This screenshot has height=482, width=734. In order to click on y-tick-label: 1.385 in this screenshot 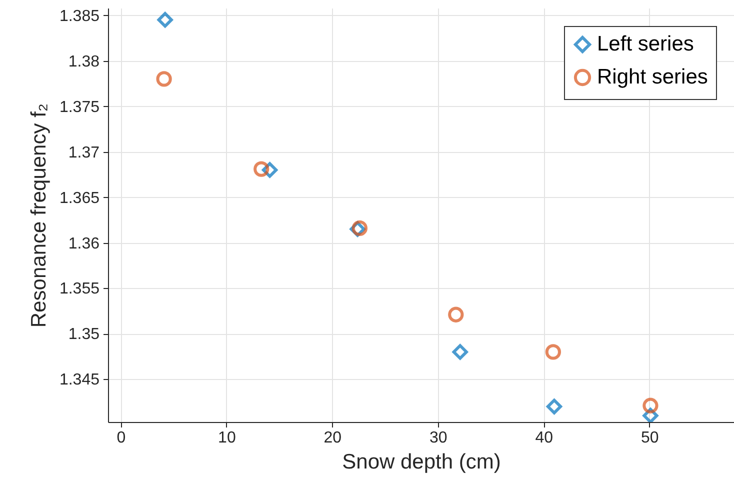, I will do `click(79, 16)`.